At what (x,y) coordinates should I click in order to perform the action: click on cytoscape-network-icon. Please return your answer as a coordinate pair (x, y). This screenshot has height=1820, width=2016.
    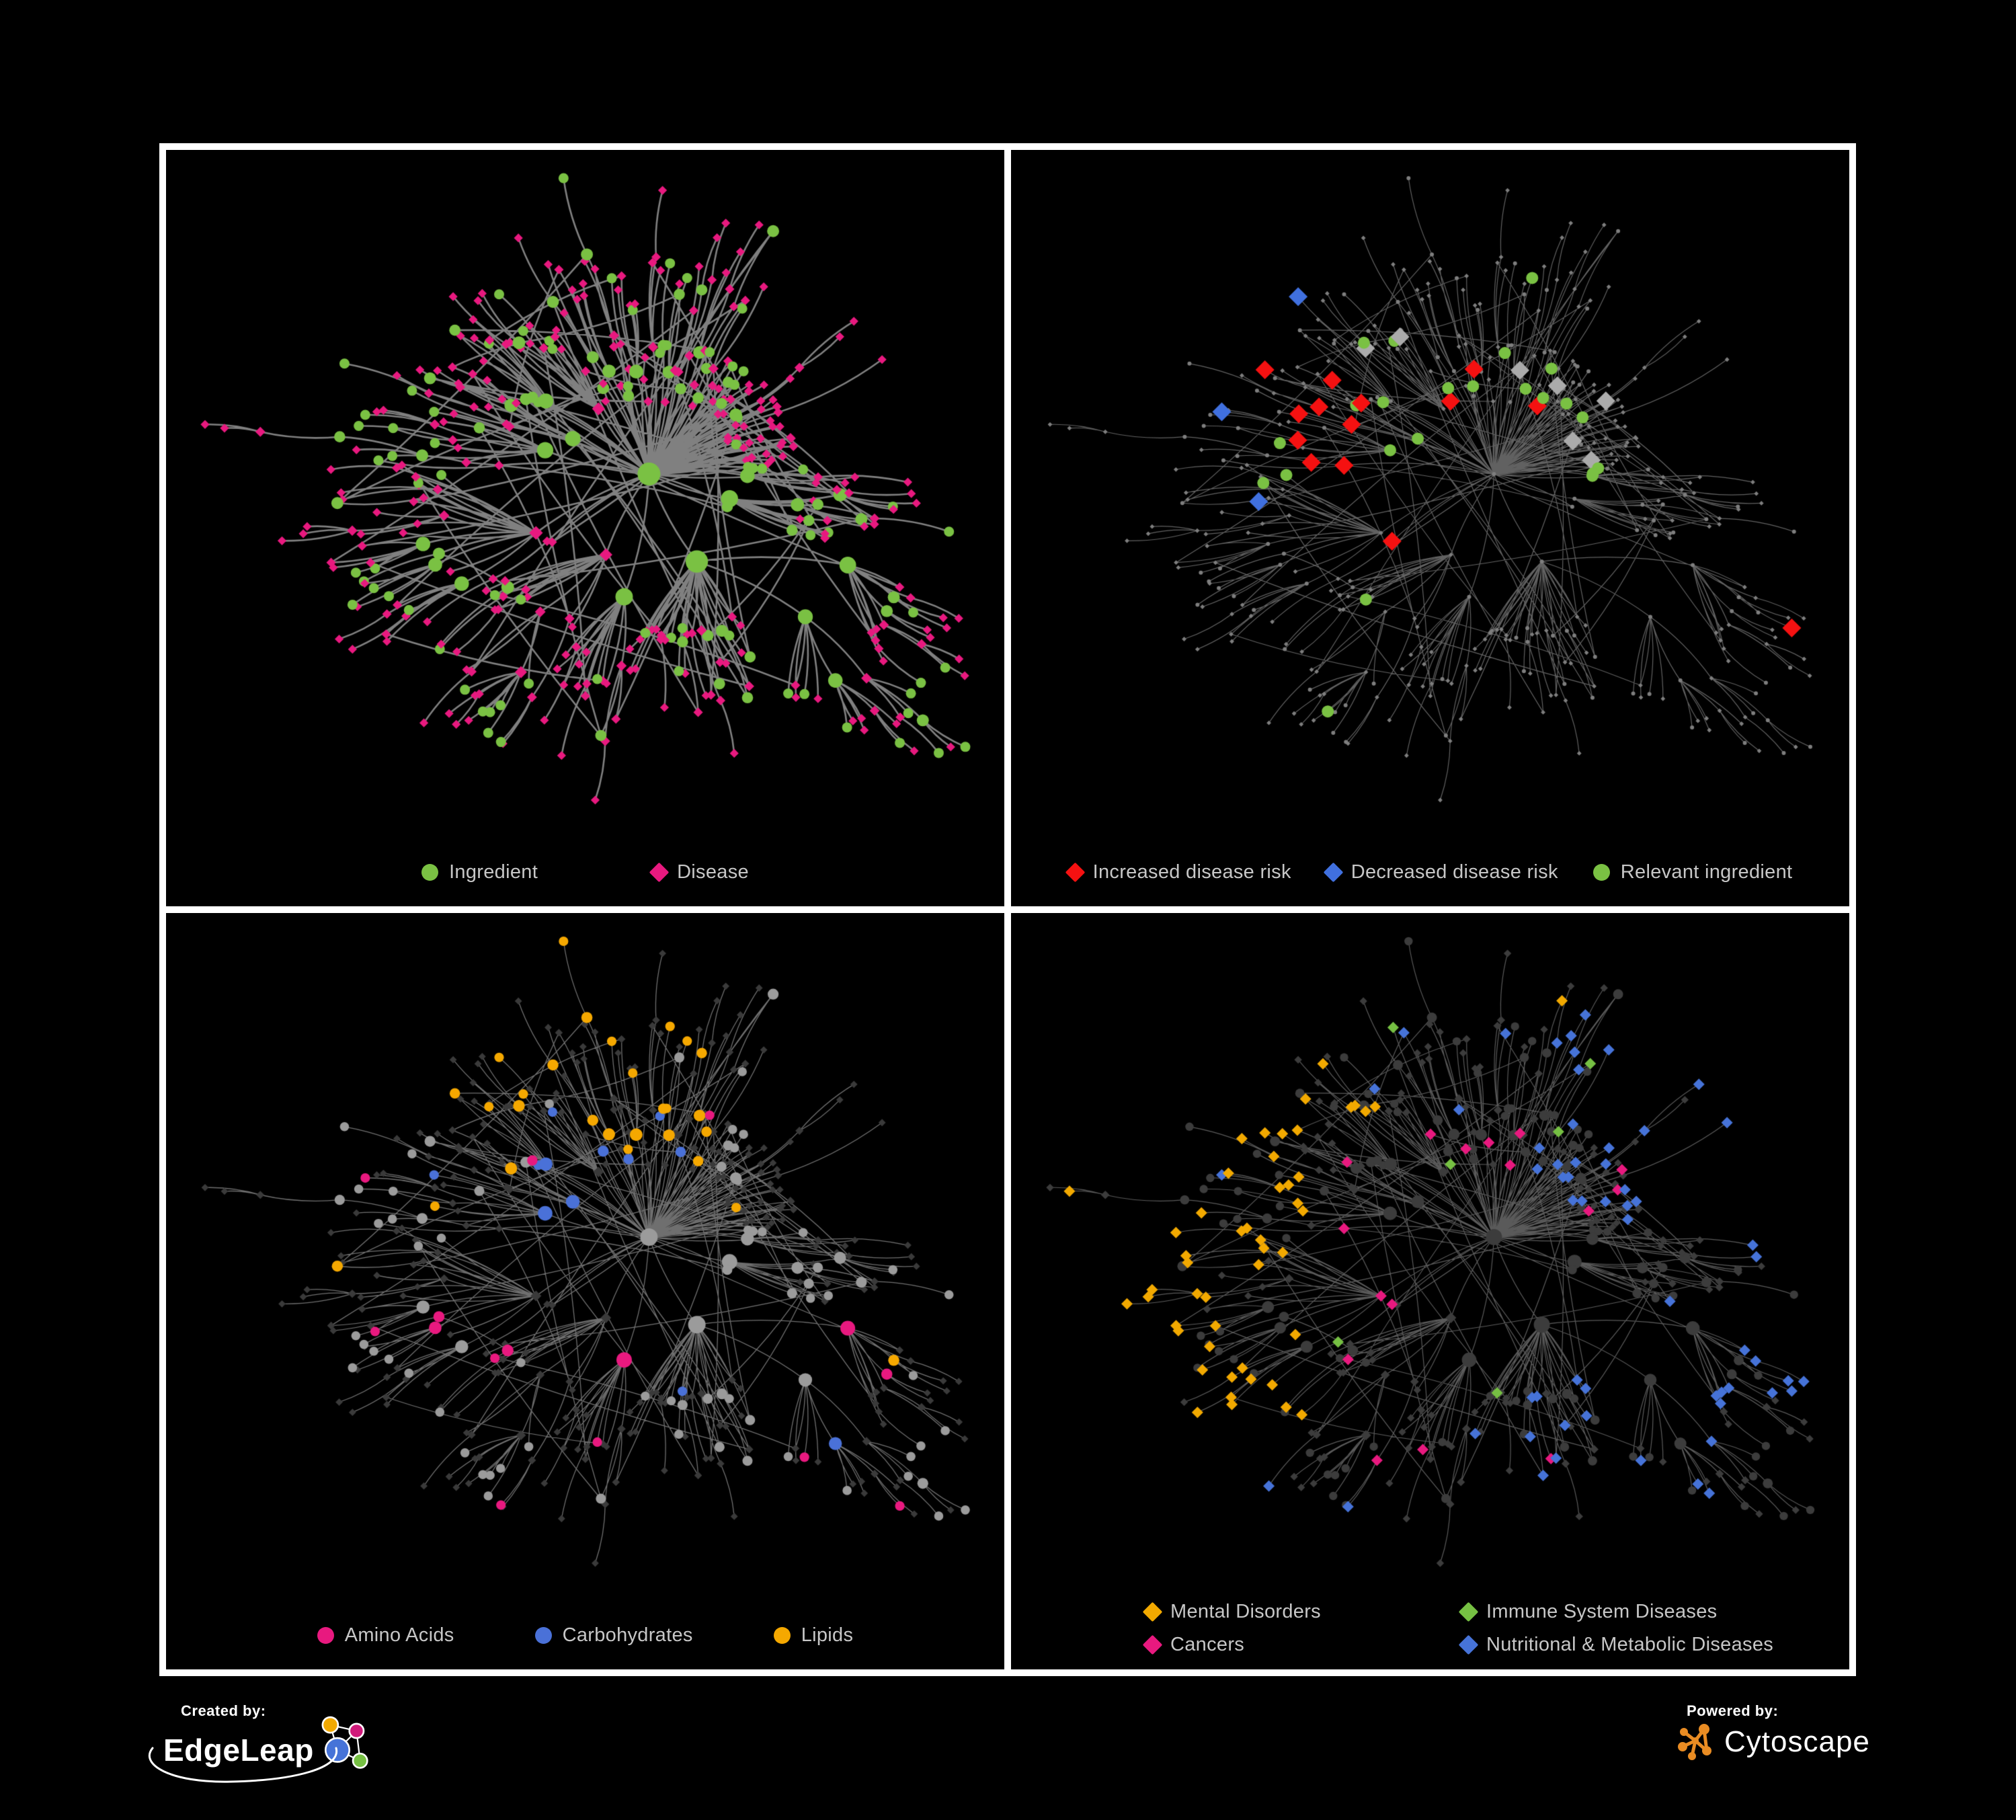
    Looking at the image, I should click on (1694, 1742).